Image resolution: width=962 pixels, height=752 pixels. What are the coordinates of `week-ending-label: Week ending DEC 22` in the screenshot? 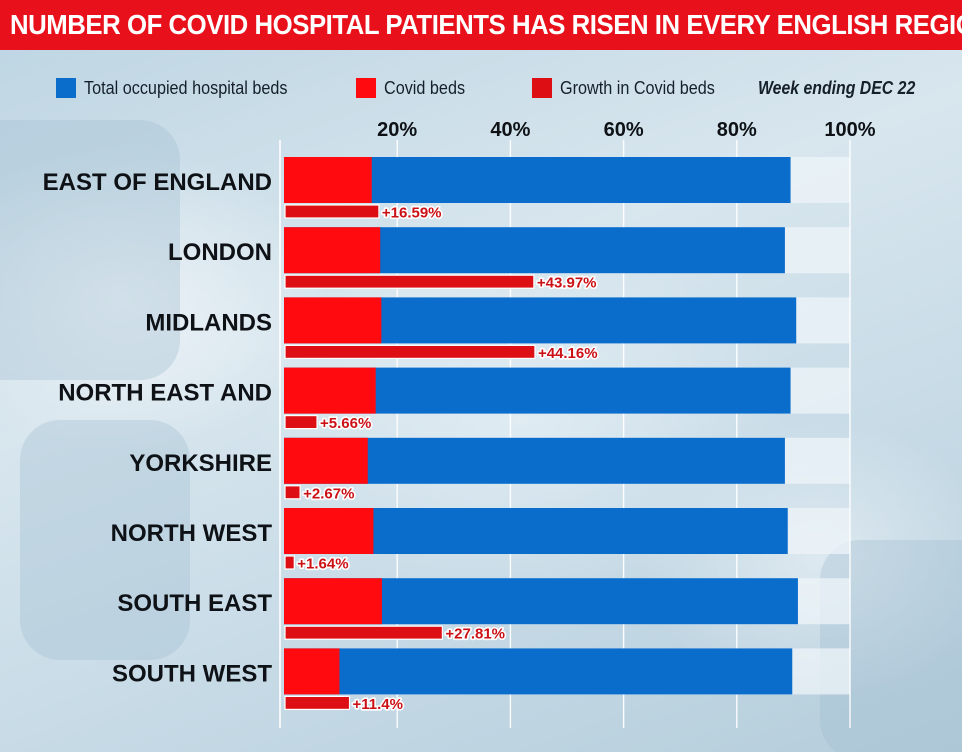 It's located at (837, 88).